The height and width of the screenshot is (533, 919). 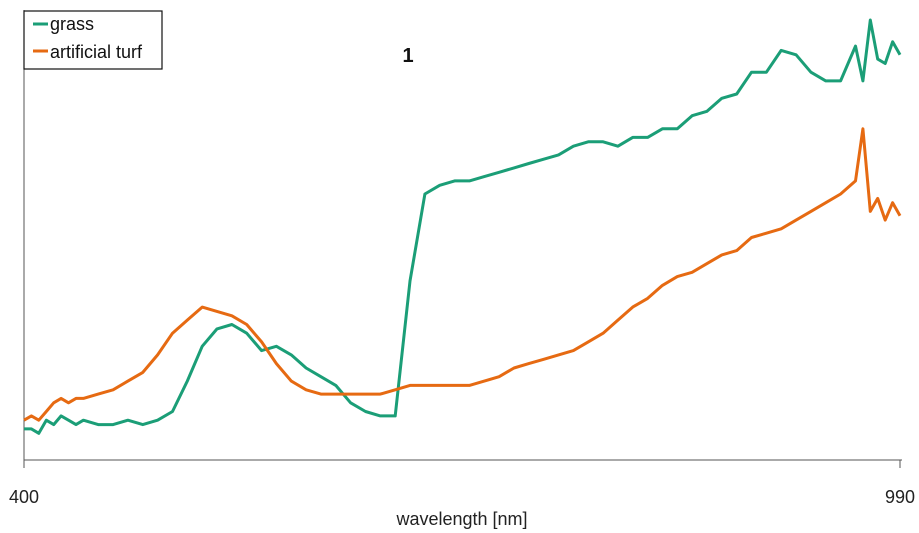 What do you see at coordinates (407, 56) in the screenshot?
I see `panel-label: 1` at bounding box center [407, 56].